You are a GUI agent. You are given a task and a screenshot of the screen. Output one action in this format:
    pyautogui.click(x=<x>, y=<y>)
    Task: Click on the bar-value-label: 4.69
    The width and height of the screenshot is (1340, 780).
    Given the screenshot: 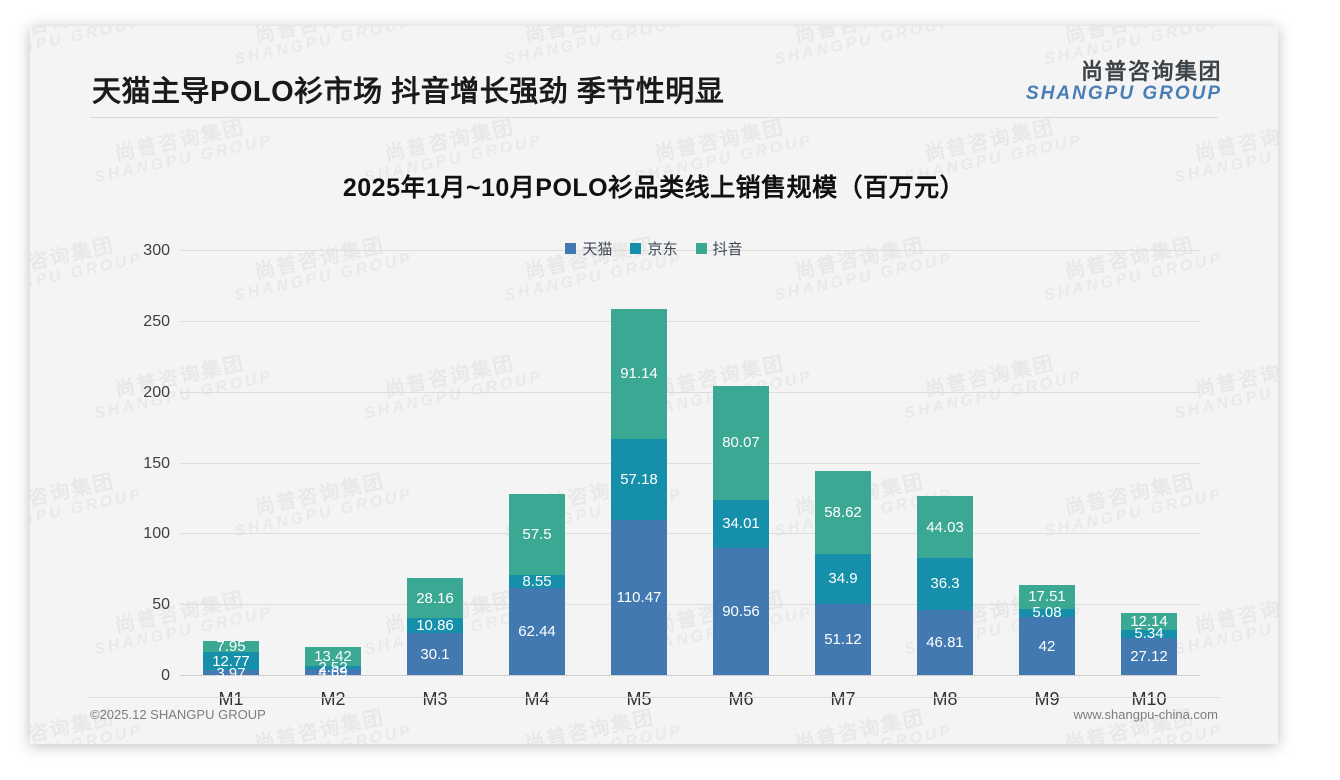 What is the action you would take?
    pyautogui.click(x=333, y=673)
    